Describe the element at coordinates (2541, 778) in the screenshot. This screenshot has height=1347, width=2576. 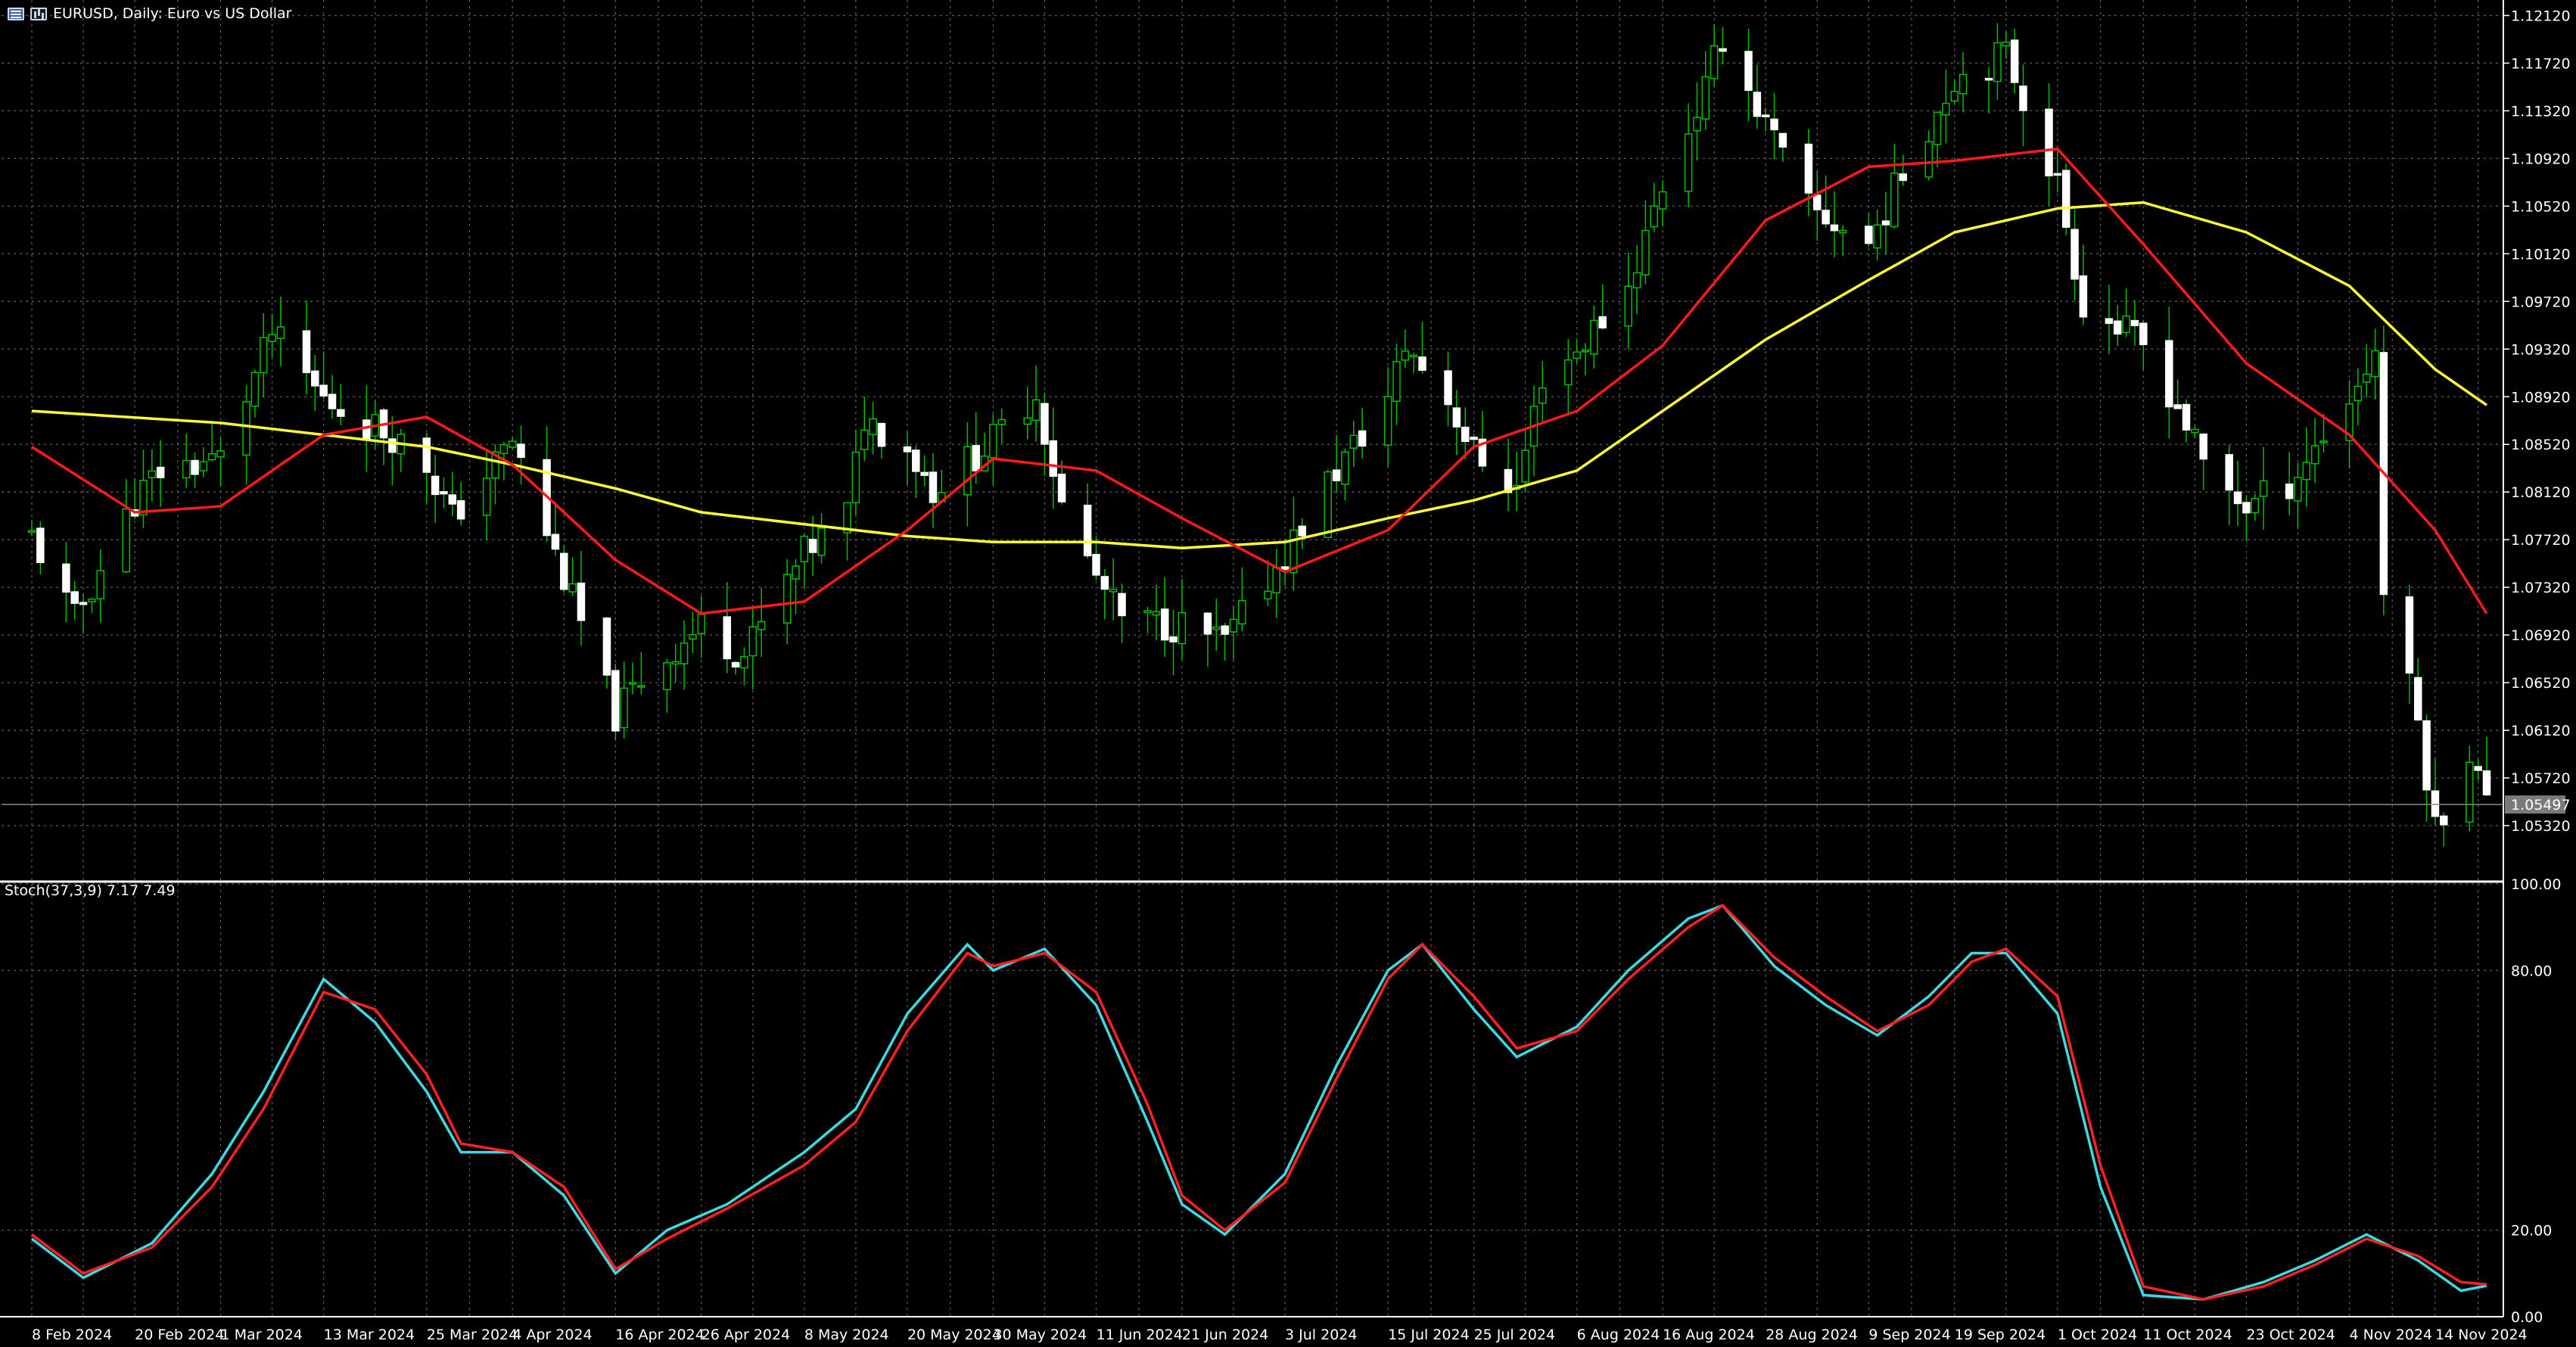
I see `y-tick-label: 1.05720` at that location.